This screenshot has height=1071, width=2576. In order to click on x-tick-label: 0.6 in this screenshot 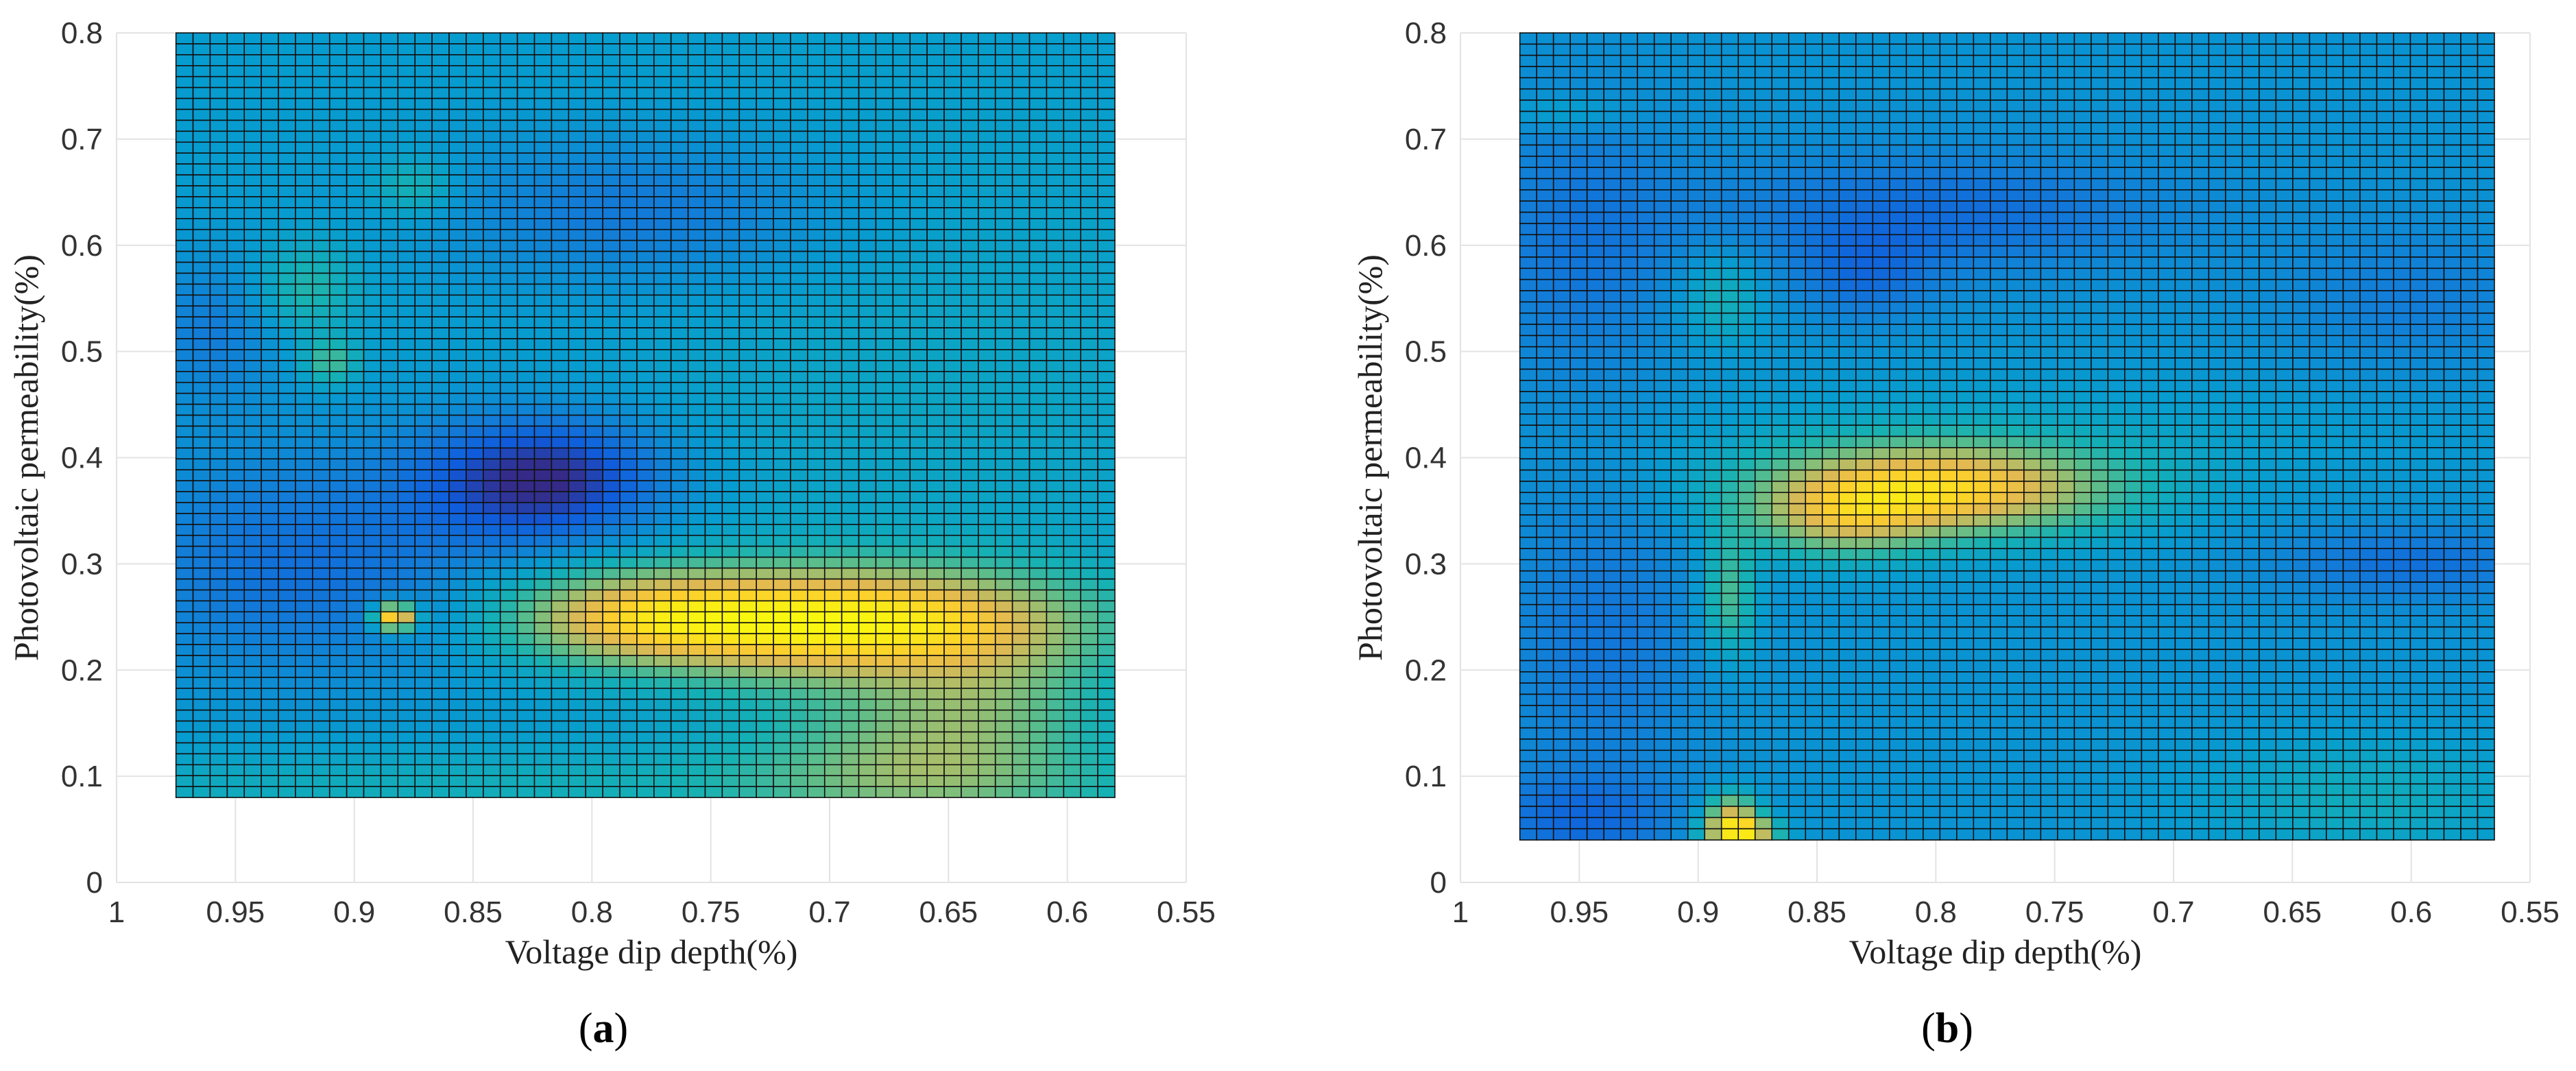, I will do `click(1067, 912)`.